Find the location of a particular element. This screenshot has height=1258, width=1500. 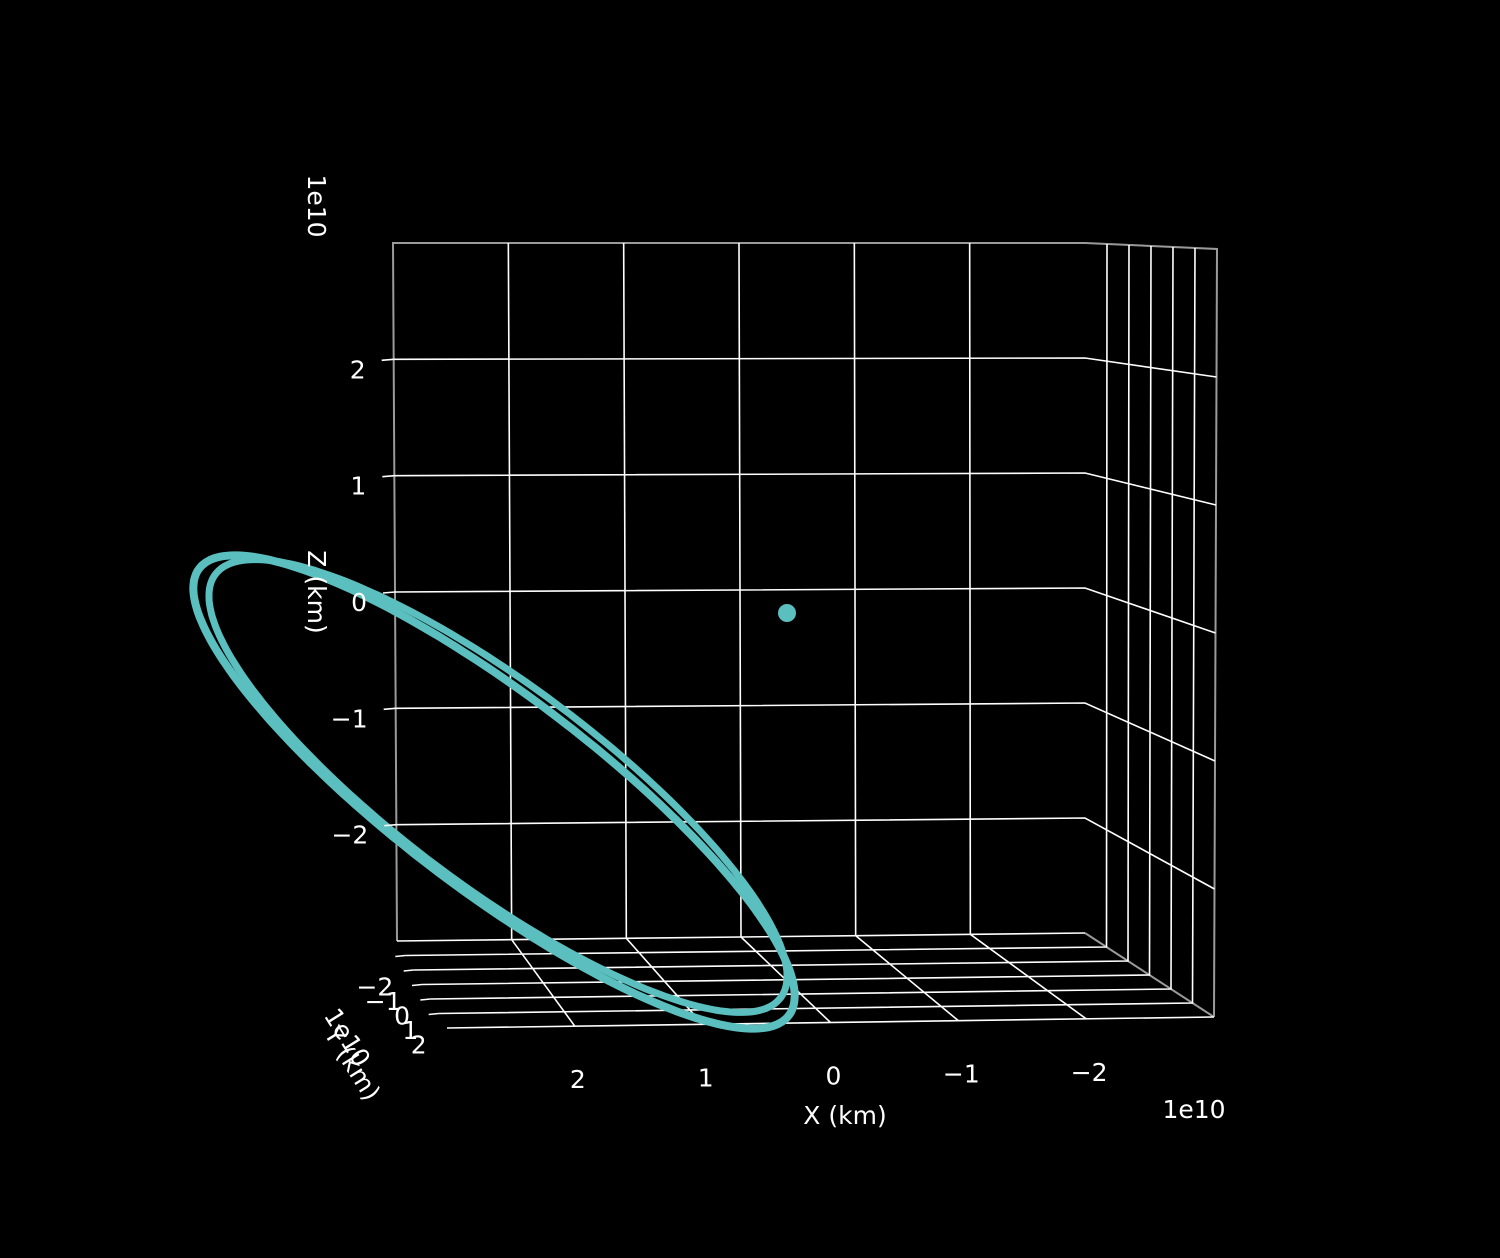

x-tick-label: 0 is located at coordinates (834, 1076).